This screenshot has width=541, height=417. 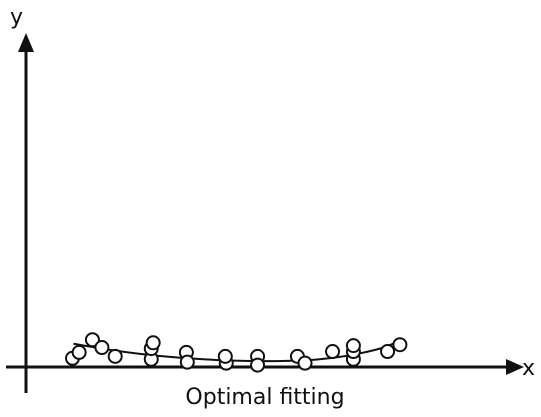 I want to click on x-axis-arrow-icon, so click(x=515, y=367).